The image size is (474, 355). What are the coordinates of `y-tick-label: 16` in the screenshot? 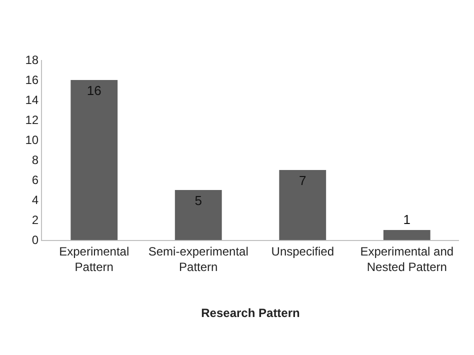 It's located at (32, 80).